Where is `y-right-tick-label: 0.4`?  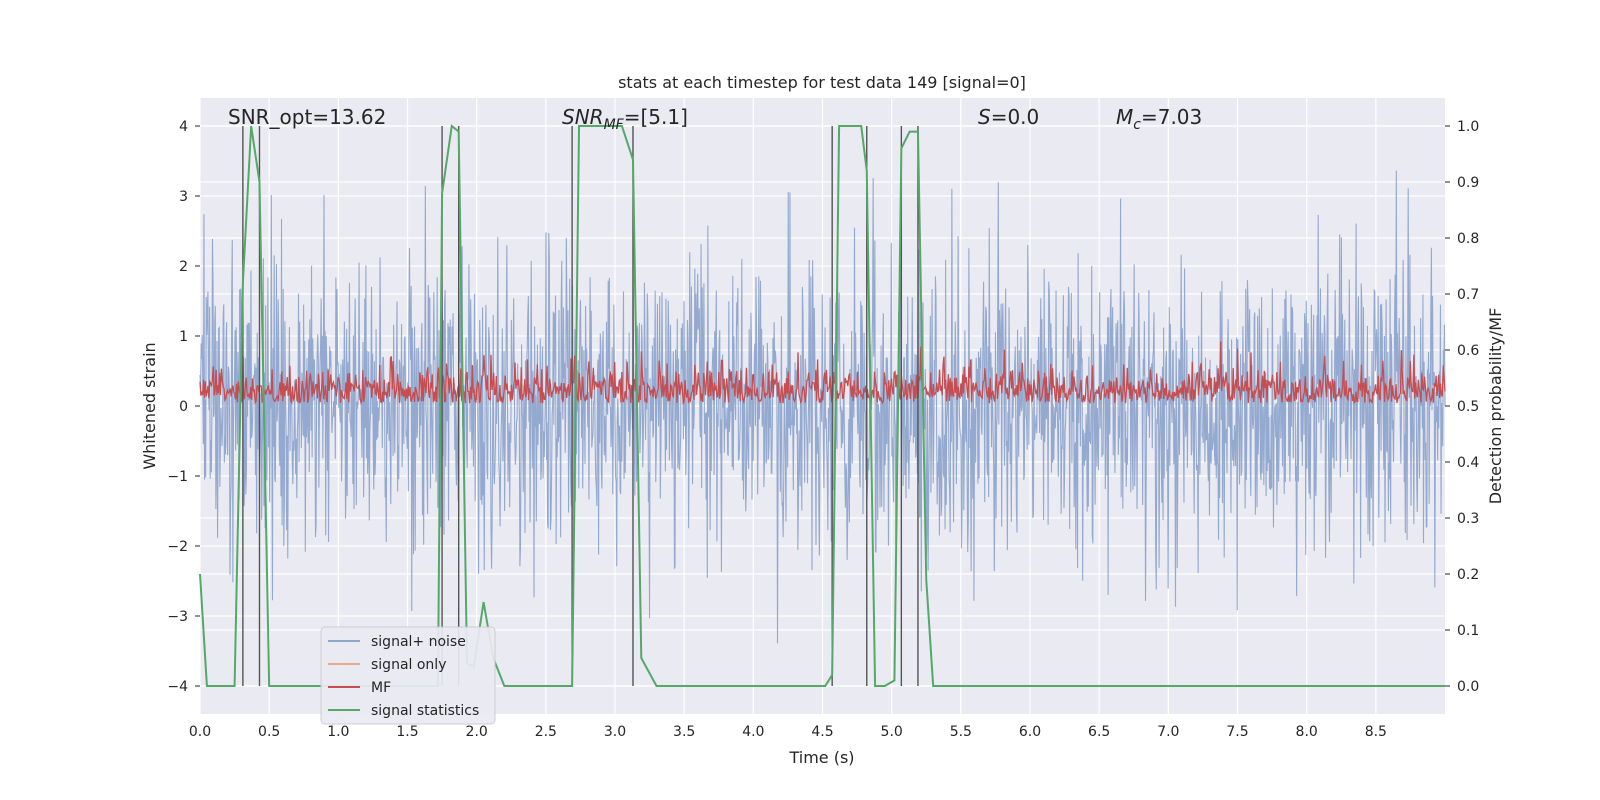 y-right-tick-label: 0.4 is located at coordinates (1468, 463).